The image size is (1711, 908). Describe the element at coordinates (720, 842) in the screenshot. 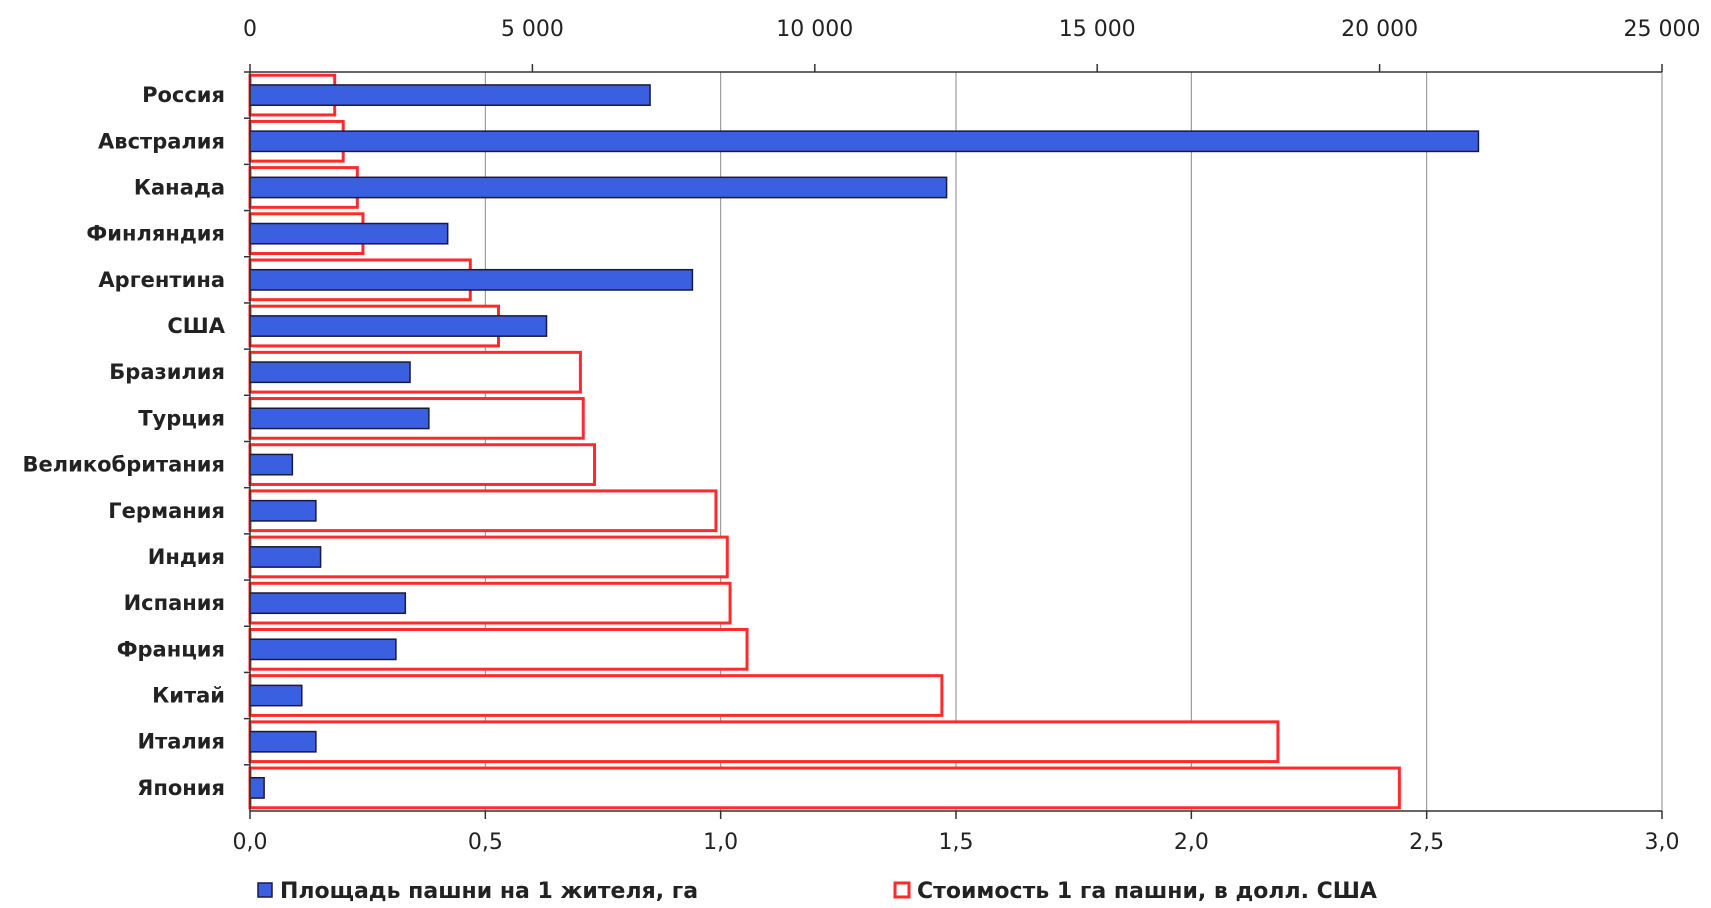

I see `bottom-tick-label: 1,0` at that location.